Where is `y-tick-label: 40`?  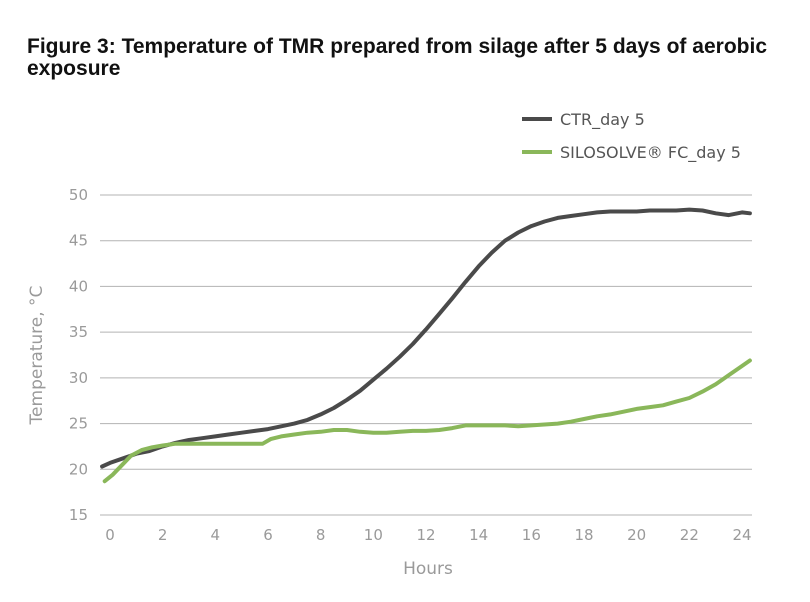
y-tick-label: 40 is located at coordinates (78, 286).